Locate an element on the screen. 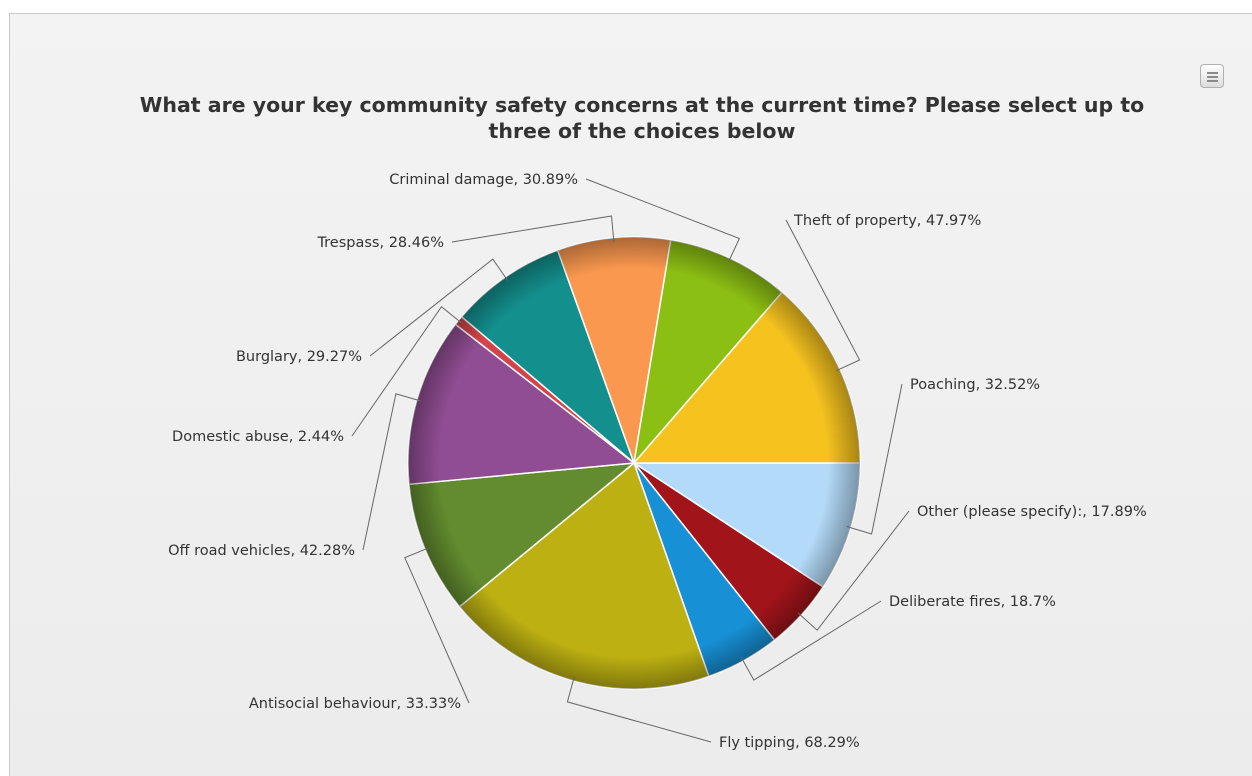  data-label-antisocial-behaviour: Antisocial behaviour, 33.33% is located at coordinates (355, 704).